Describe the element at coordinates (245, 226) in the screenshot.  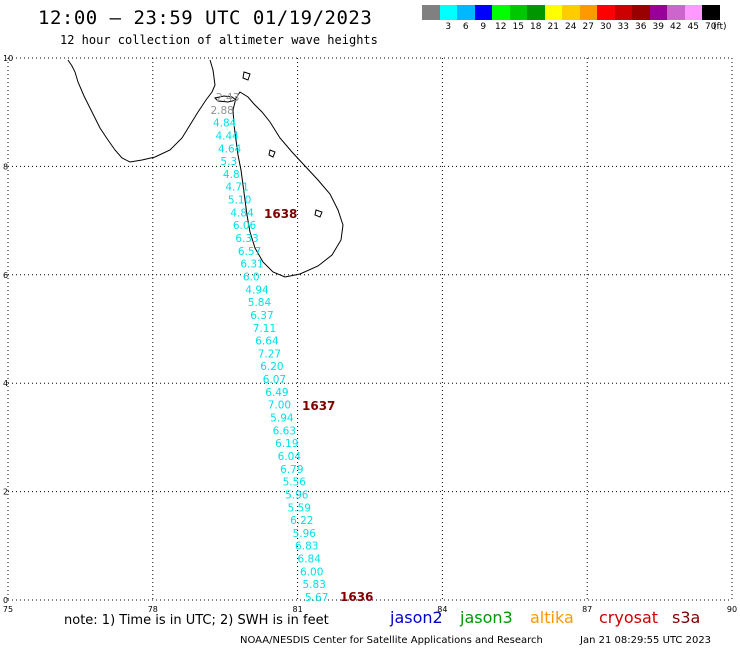
I see `swh-value-label: 6.06` at that location.